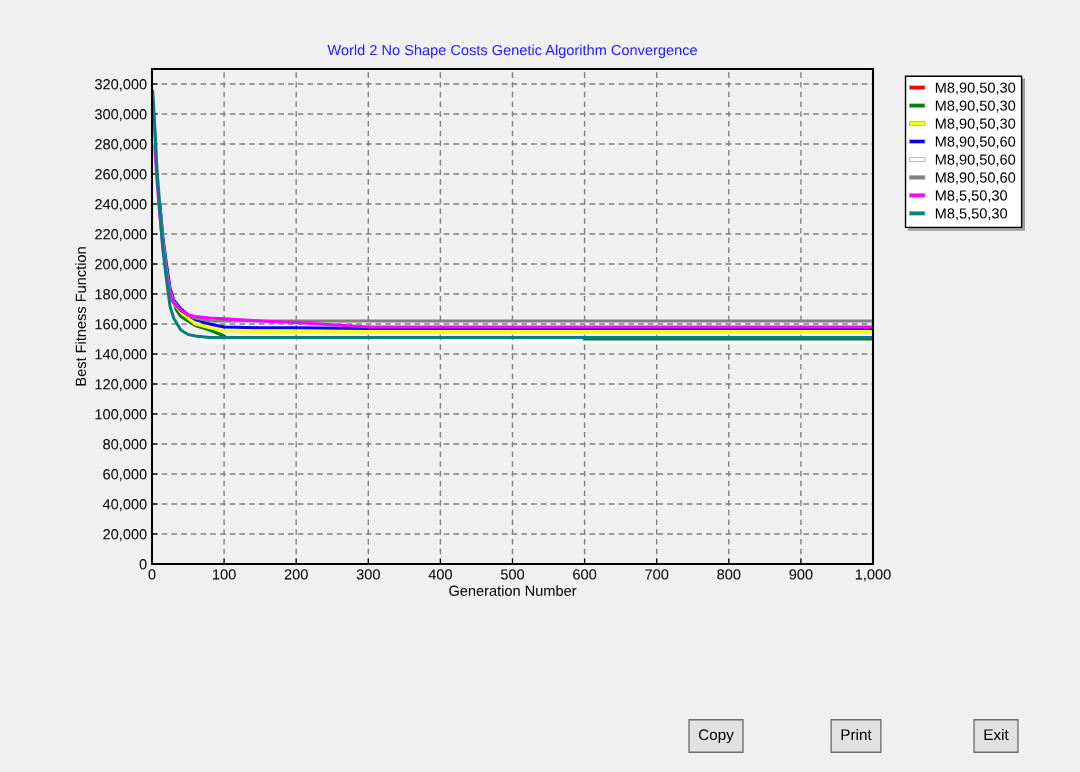  I want to click on x-tick-label: 600, so click(585, 574).